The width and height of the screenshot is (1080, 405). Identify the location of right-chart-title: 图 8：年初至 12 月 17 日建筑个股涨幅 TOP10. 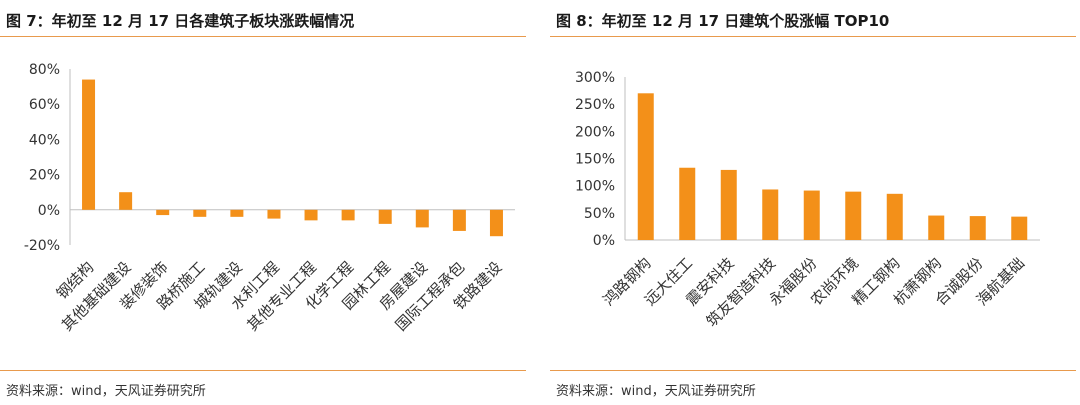
(723, 21).